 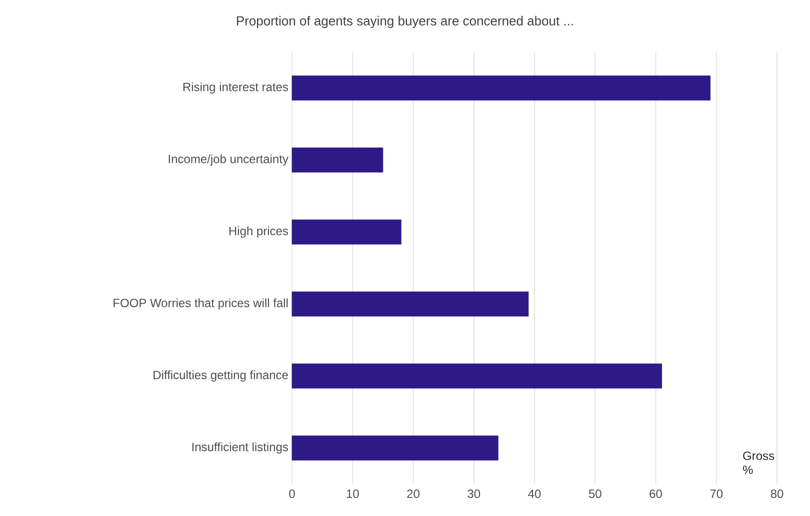 What do you see at coordinates (352, 494) in the screenshot?
I see `x-tick-label: 10` at bounding box center [352, 494].